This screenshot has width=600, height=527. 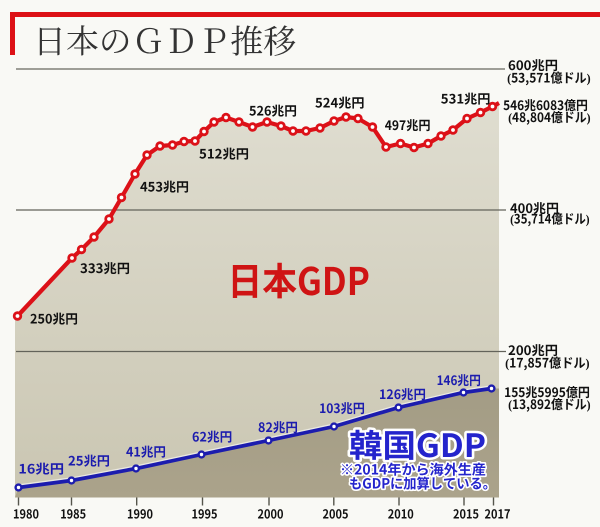 I want to click on svg-text: 2005, so click(x=336, y=513).